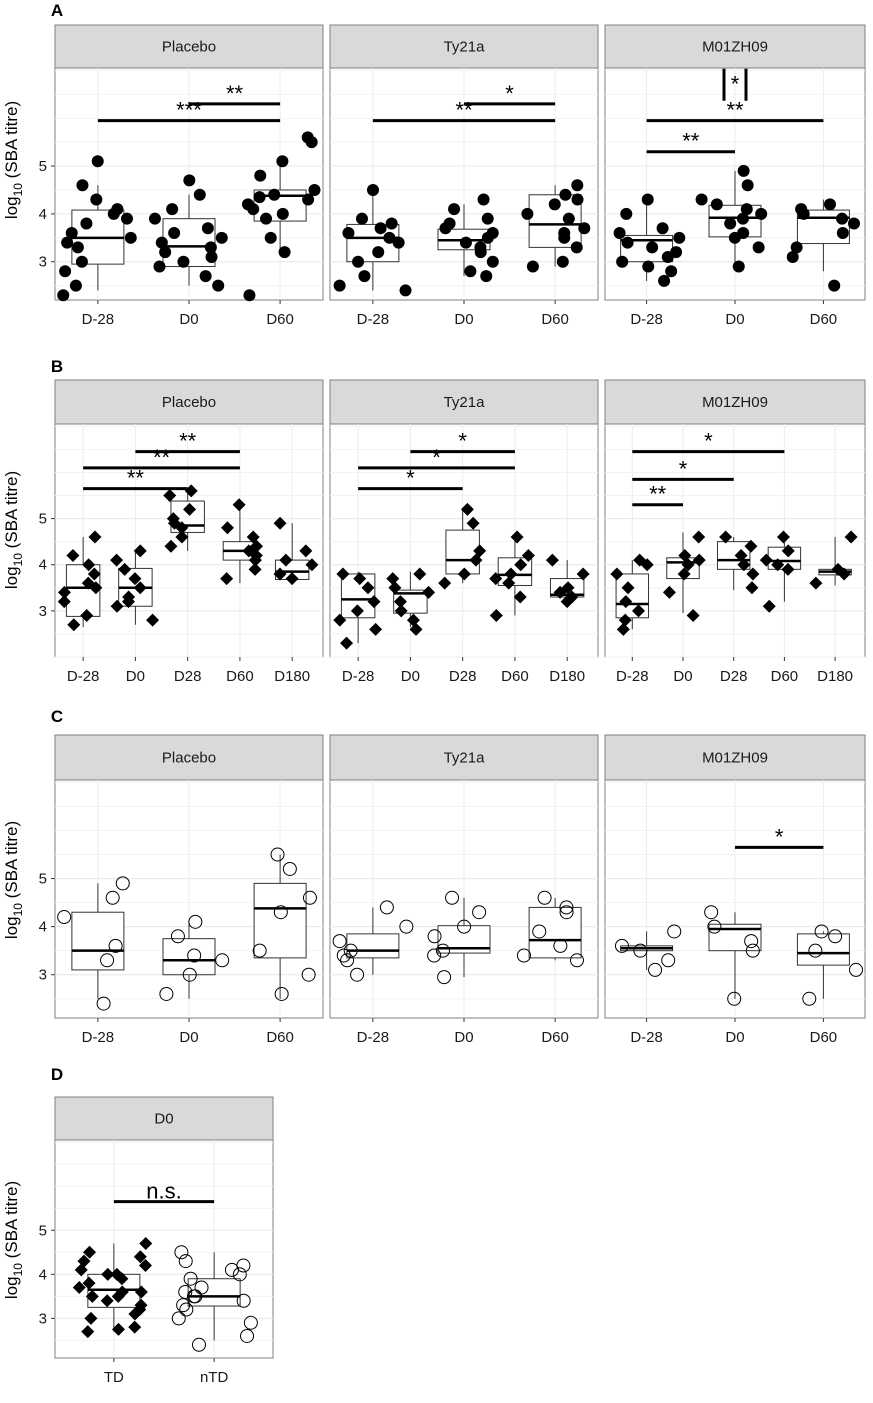 The width and height of the screenshot is (873, 1403). What do you see at coordinates (464, 890) in the screenshot?
I see `facet-C-2: Ty21a D-28 D0 D60` at bounding box center [464, 890].